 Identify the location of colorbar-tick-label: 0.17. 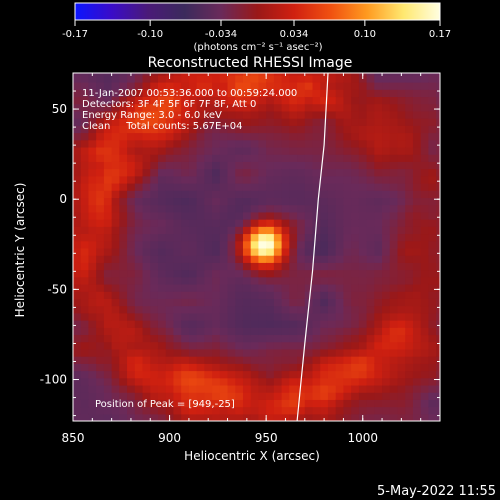
(440, 34).